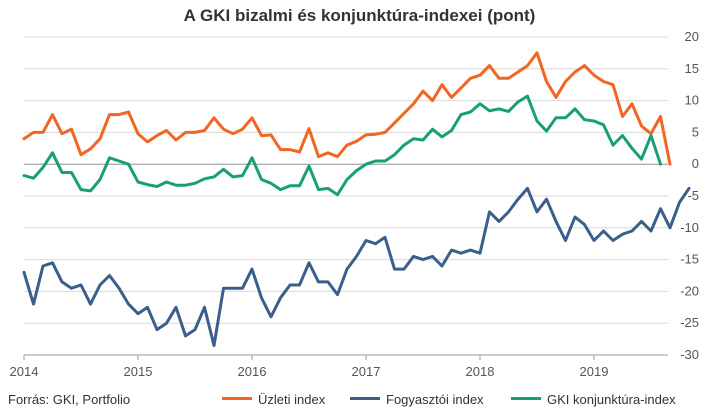  I want to click on y-tick-label: 10, so click(692, 100).